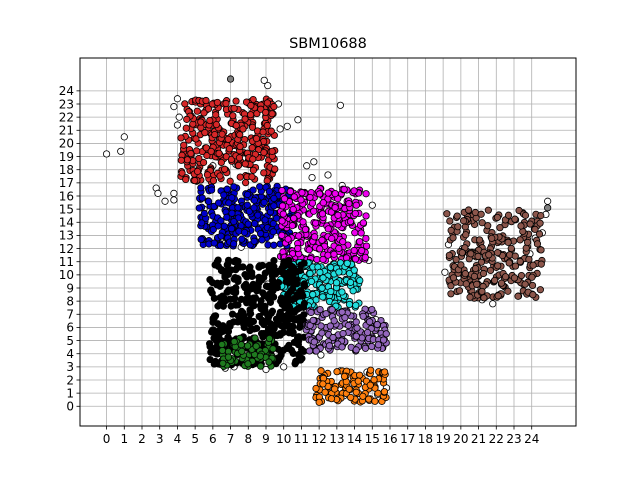 This screenshot has width=640, height=480. I want to click on y-tick-label: 22, so click(66, 117).